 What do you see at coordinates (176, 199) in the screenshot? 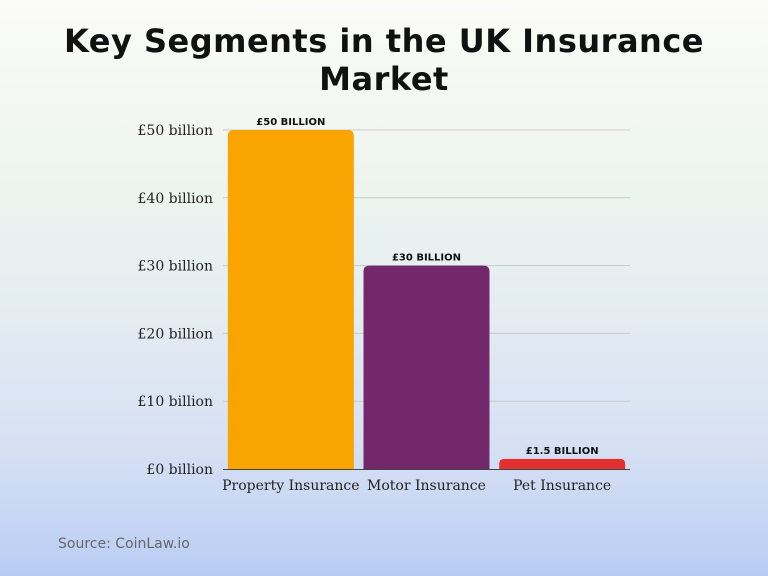
I see `y-tick-label: £40 billion` at bounding box center [176, 199].